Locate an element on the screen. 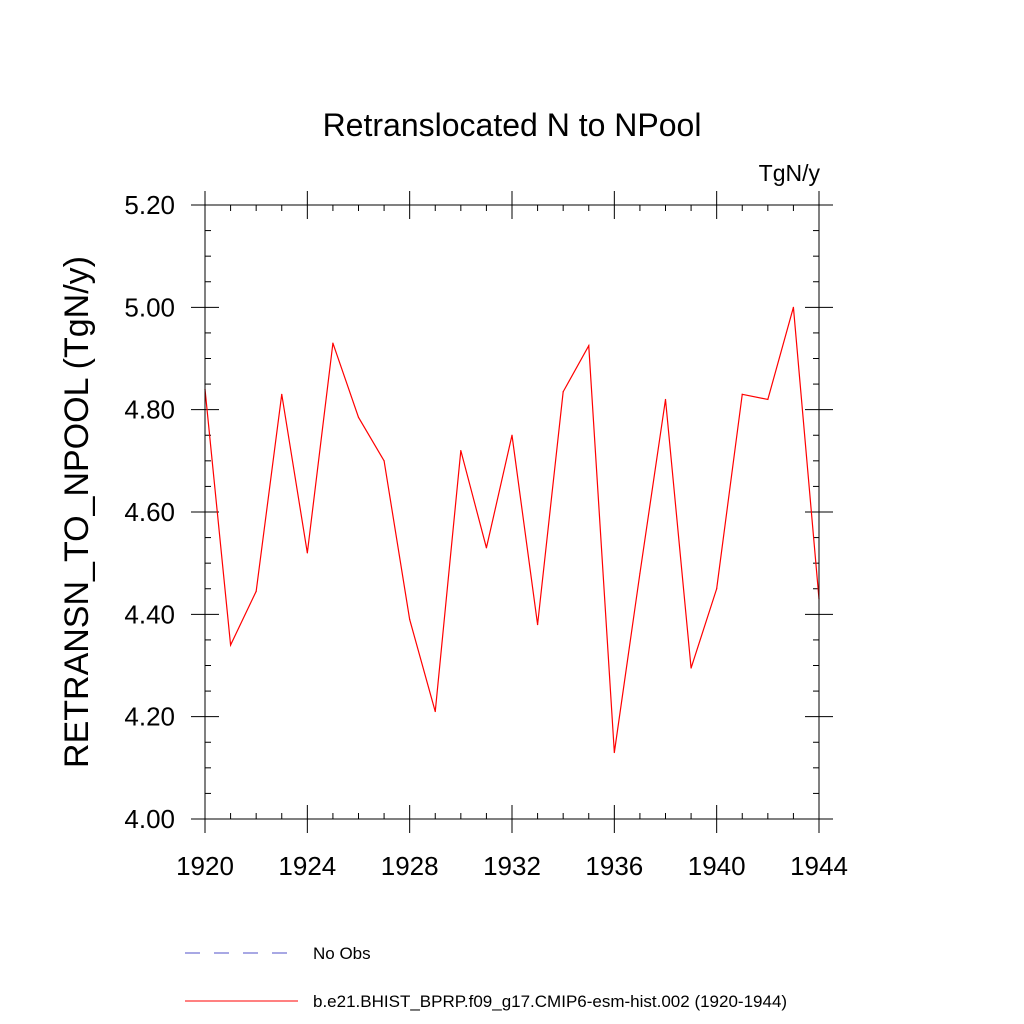 Image resolution: width=1024 pixels, height=1024 pixels. x-tick-label: 1928 is located at coordinates (410, 866).